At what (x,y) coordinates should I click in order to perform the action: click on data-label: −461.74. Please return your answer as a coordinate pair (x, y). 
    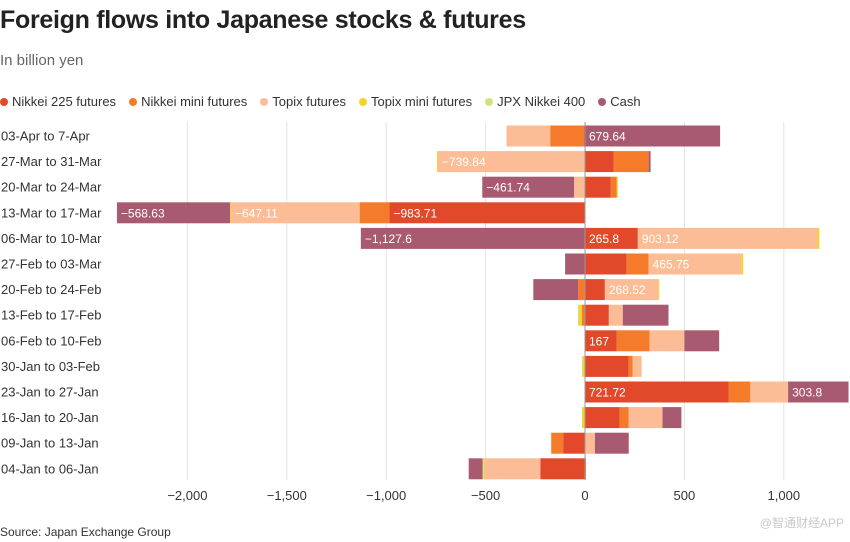
    Looking at the image, I should click on (508, 188).